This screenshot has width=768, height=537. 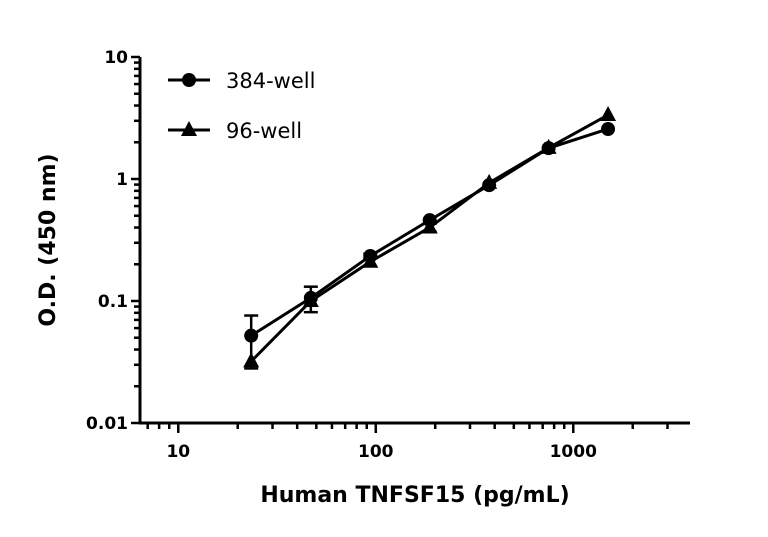 I want to click on y-tick-label: 0.01, so click(x=107, y=424).